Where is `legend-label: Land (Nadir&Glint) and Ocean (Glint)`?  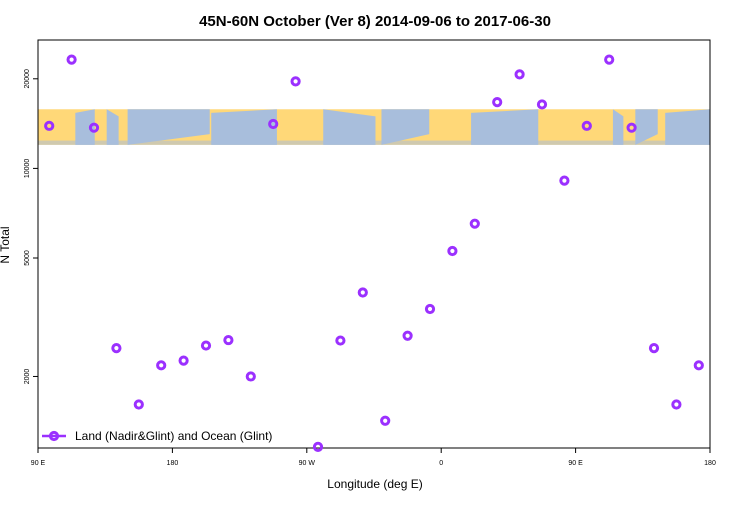 legend-label: Land (Nadir&Glint) and Ocean (Glint) is located at coordinates (173, 436).